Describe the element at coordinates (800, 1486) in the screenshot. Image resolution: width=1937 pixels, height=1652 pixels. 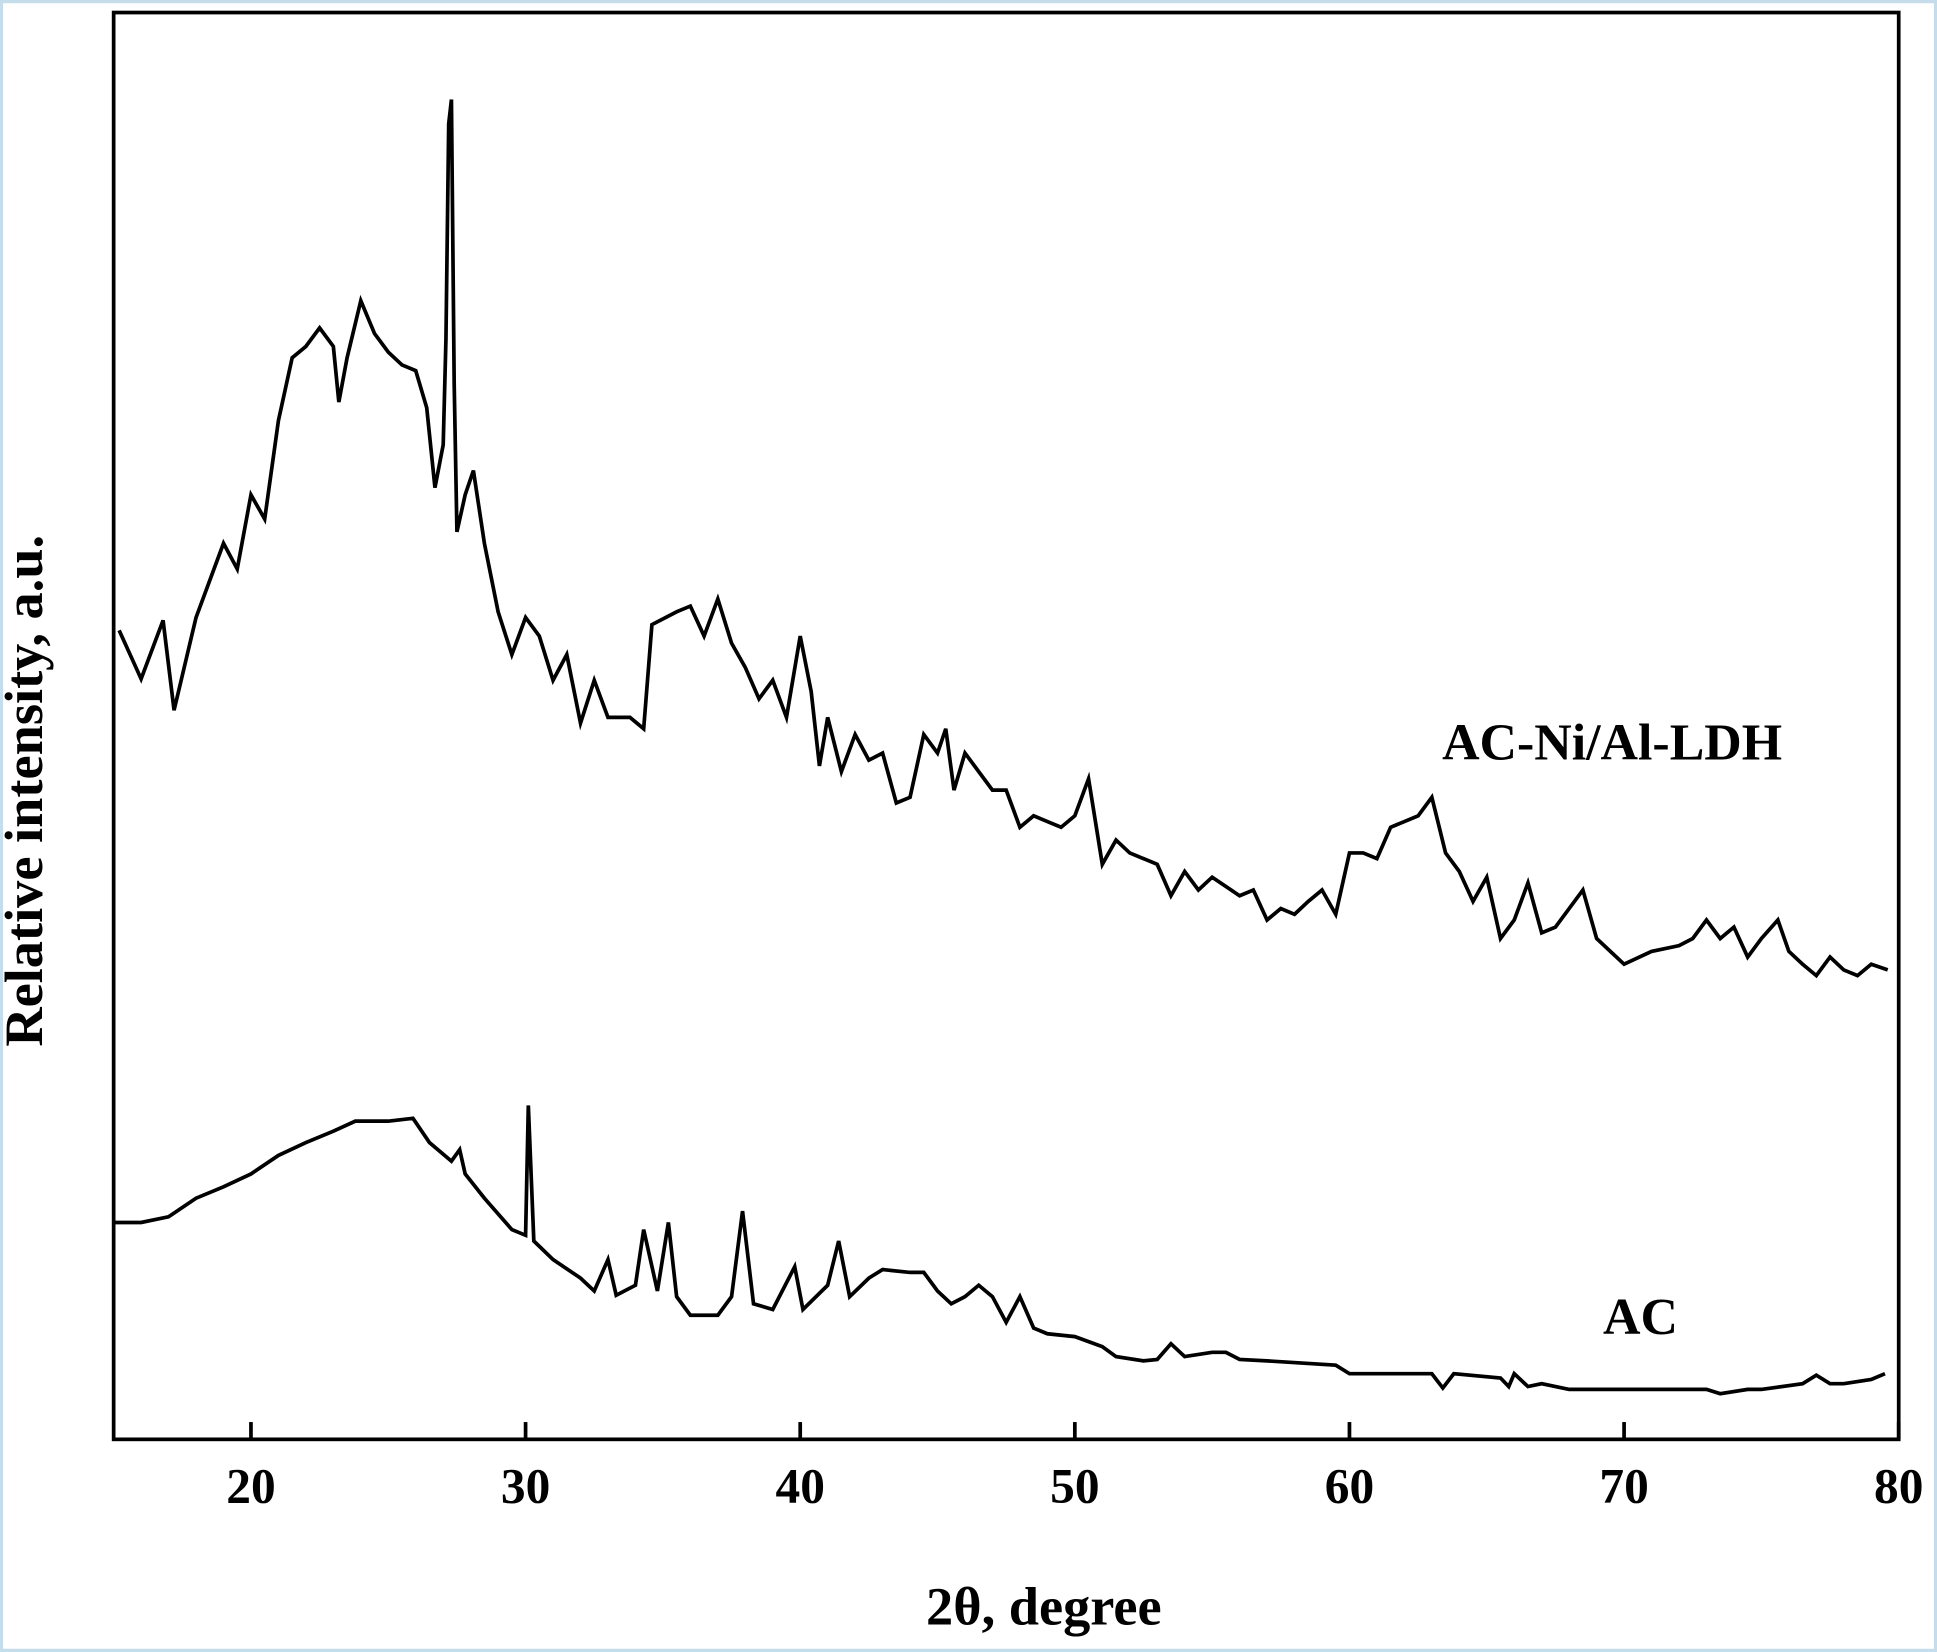
I see `x-tick-label: 40` at that location.